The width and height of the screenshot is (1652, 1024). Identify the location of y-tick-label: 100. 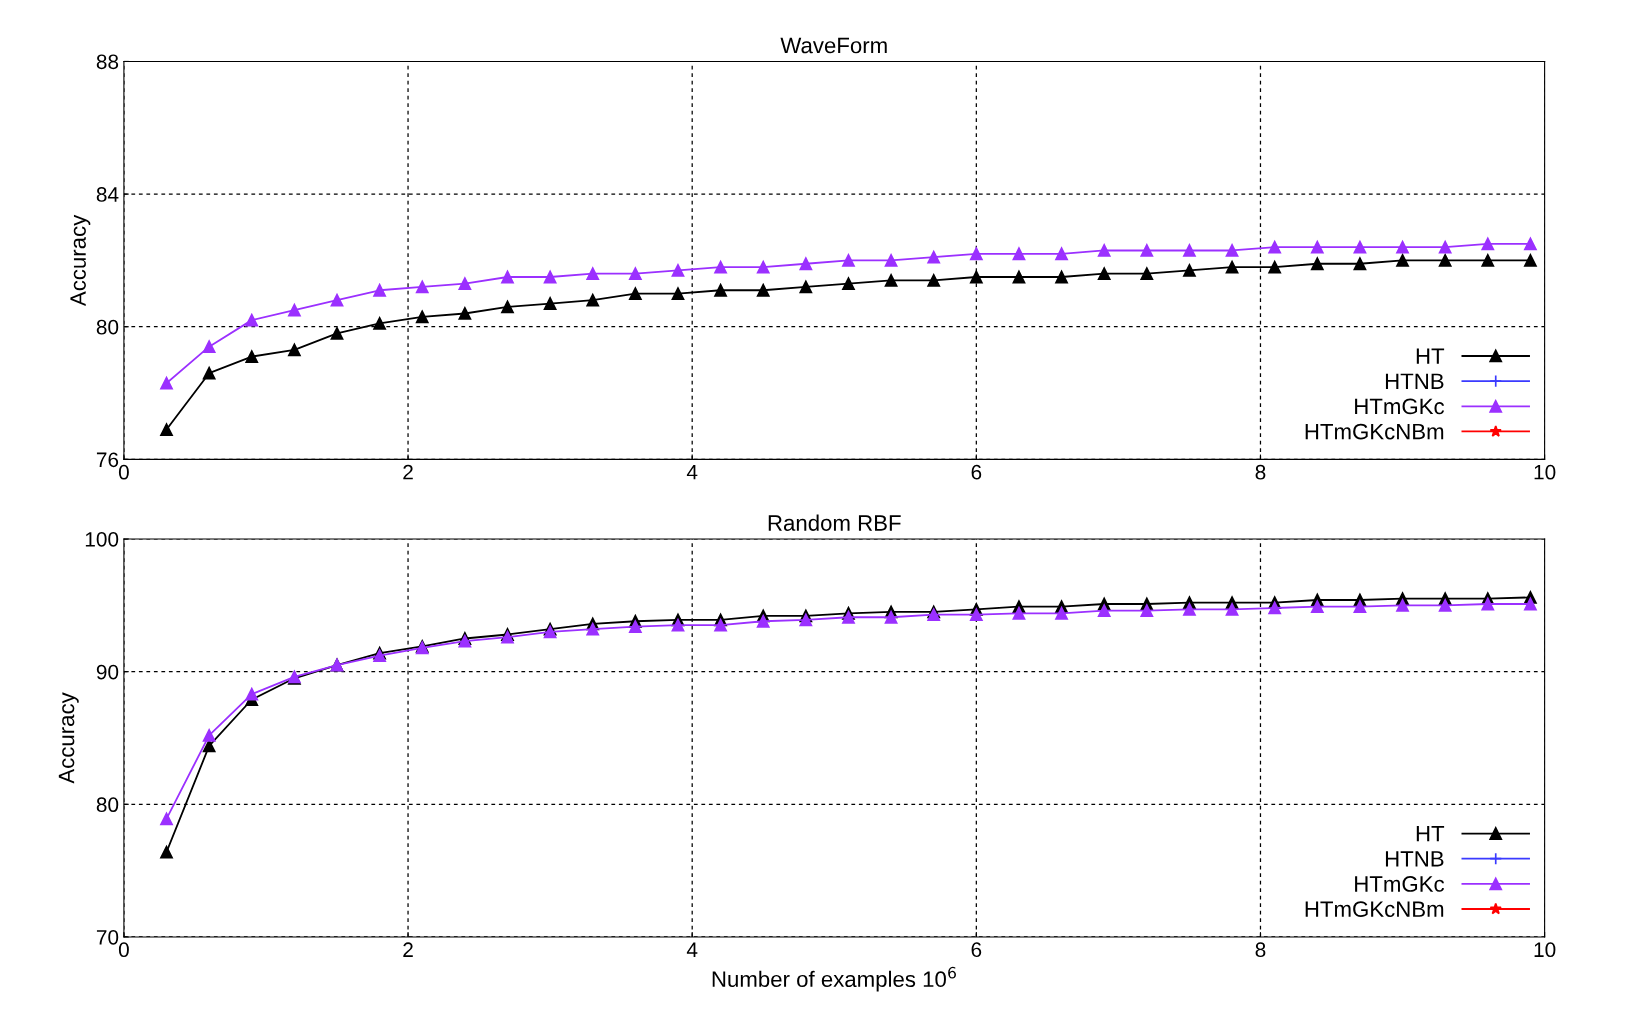
(102, 539).